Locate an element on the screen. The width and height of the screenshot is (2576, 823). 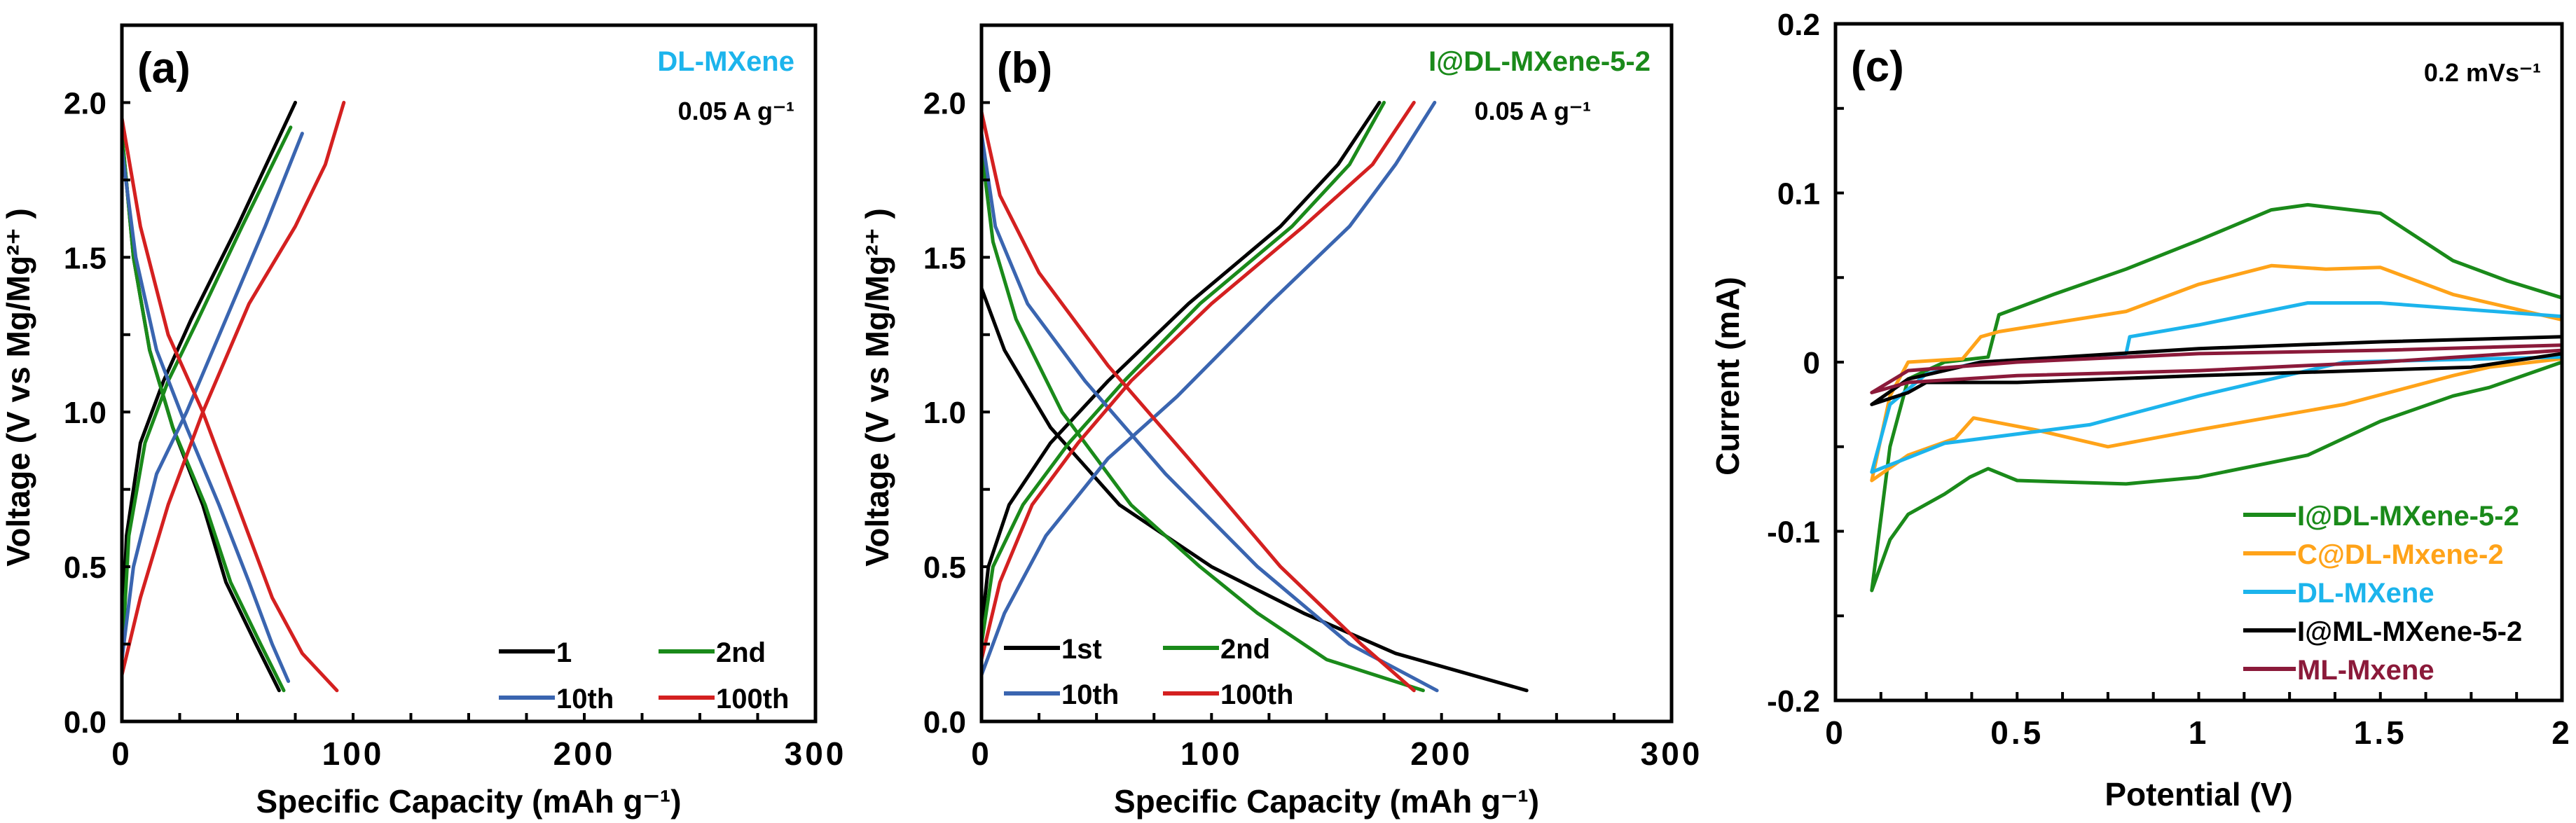
legend-entry: I@DL-MXene-5-2 is located at coordinates (2381, 516).